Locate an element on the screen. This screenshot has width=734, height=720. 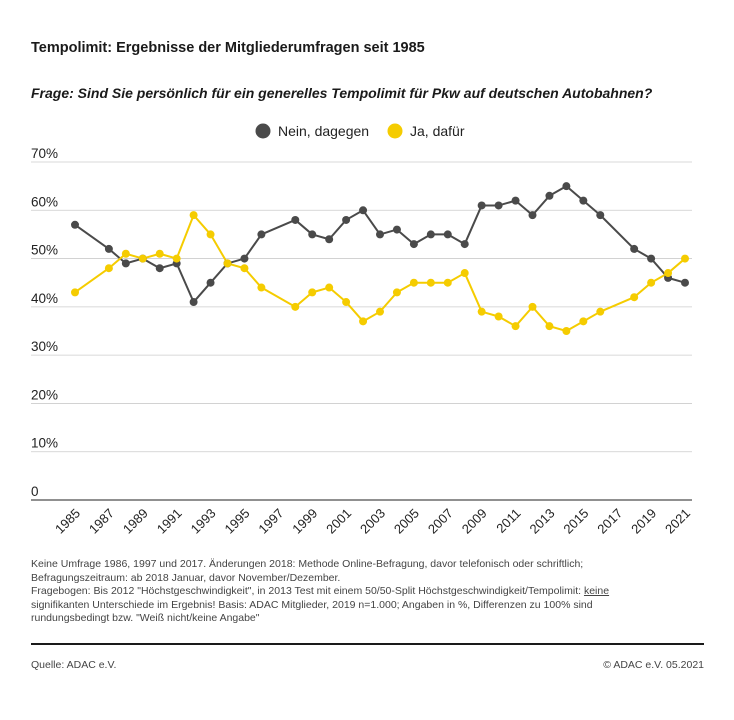
y-tick-label: 70% is located at coordinates (44, 153).